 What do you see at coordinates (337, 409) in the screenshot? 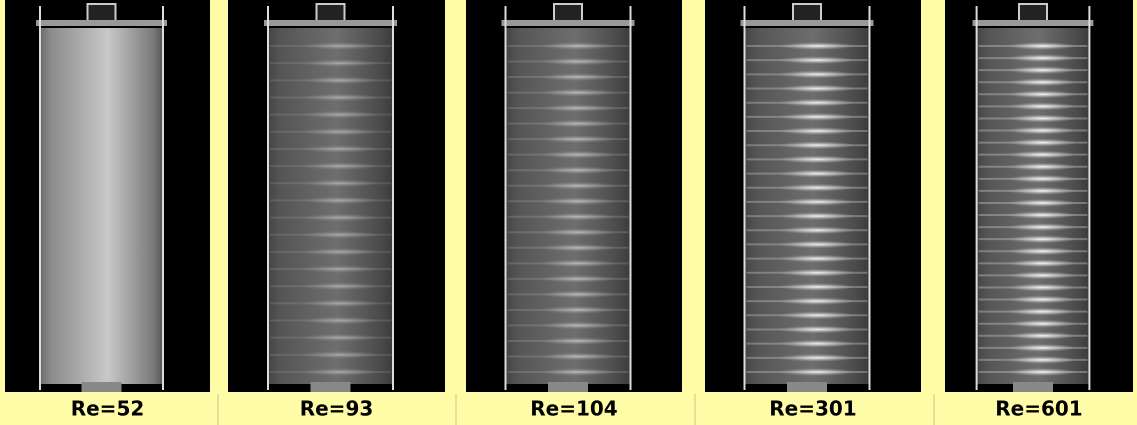
I see `panel-label: Re=93` at bounding box center [337, 409].